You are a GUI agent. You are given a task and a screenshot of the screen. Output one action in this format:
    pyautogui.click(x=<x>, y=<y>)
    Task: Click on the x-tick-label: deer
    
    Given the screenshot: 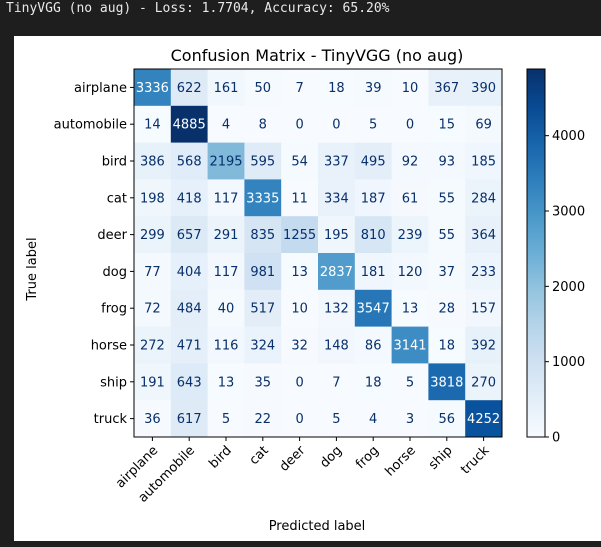 What is the action you would take?
    pyautogui.click(x=293, y=459)
    